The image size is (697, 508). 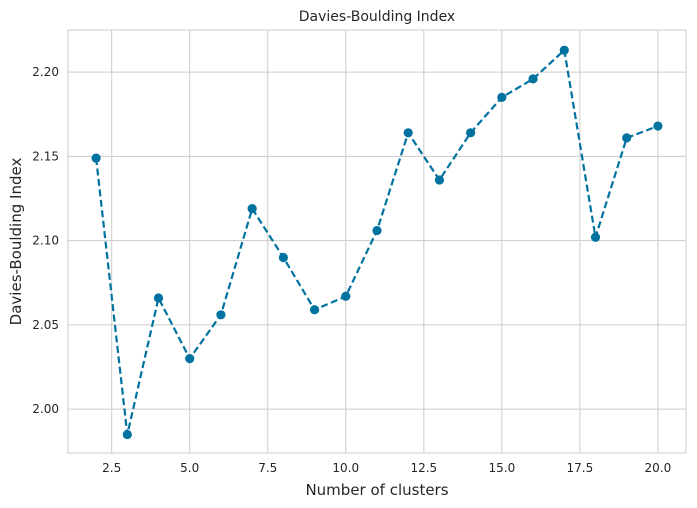 I want to click on x-tick-label: 2.5, so click(x=111, y=468).